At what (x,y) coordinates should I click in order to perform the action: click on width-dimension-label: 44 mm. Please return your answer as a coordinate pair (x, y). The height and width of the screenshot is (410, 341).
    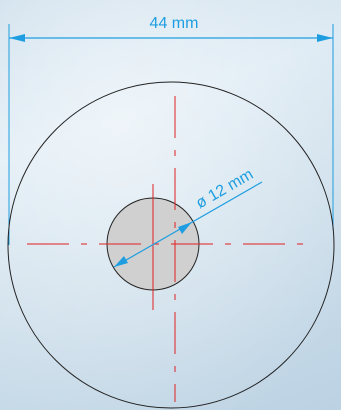
    Looking at the image, I should click on (174, 23).